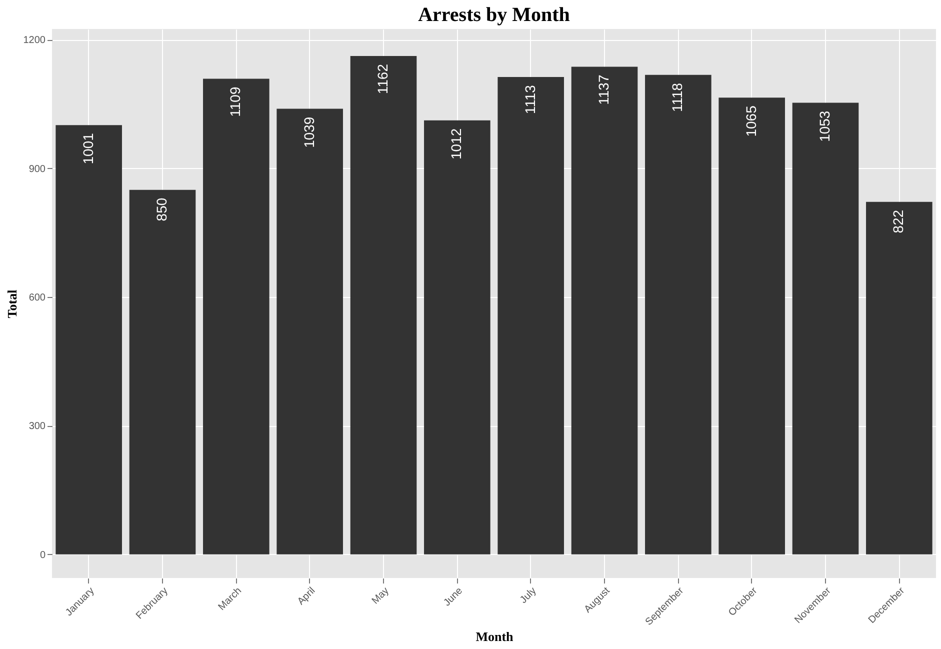 The width and height of the screenshot is (941, 649). I want to click on data-label: 1137, so click(604, 89).